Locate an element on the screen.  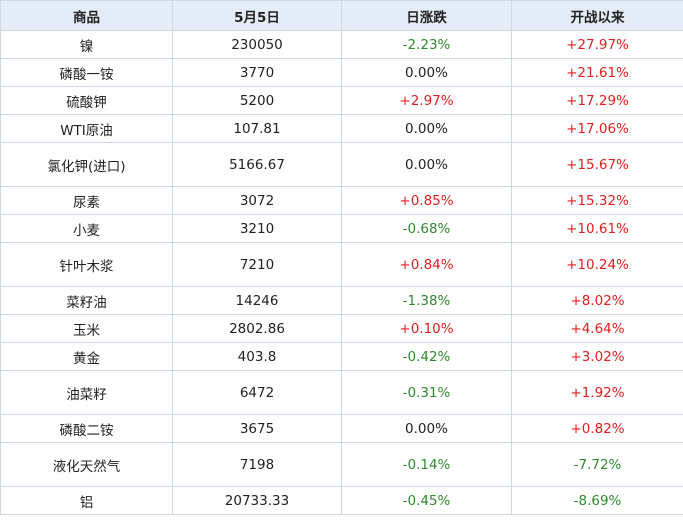
change-since-war-cell: +15.32% is located at coordinates (597, 200).